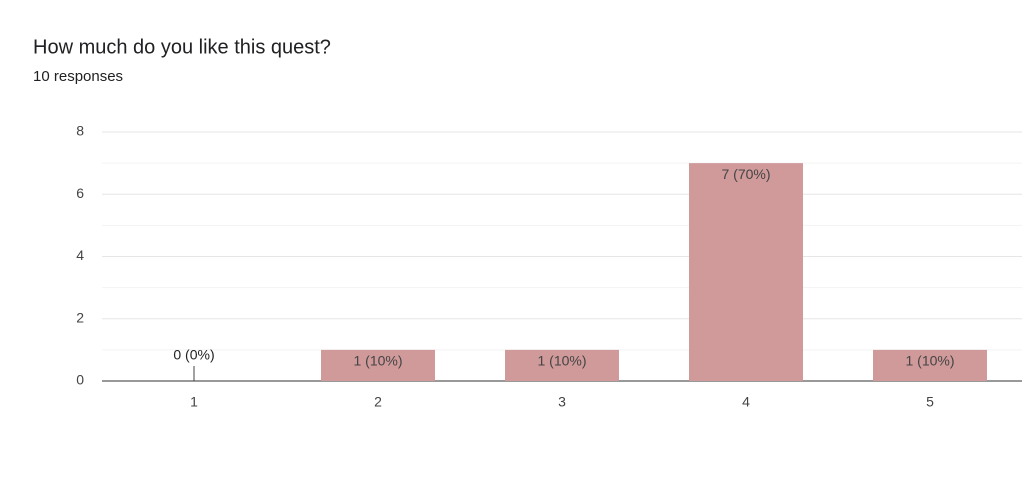  I want to click on y-tick-label: 4, so click(80, 255).